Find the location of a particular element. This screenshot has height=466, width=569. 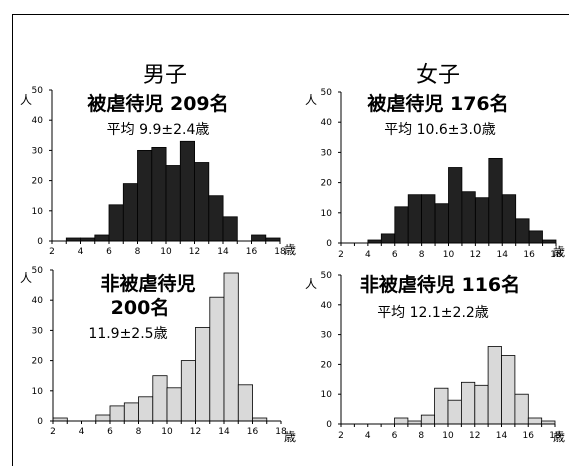

panel-title: 被虐待児 209名 is located at coordinates (157, 103).